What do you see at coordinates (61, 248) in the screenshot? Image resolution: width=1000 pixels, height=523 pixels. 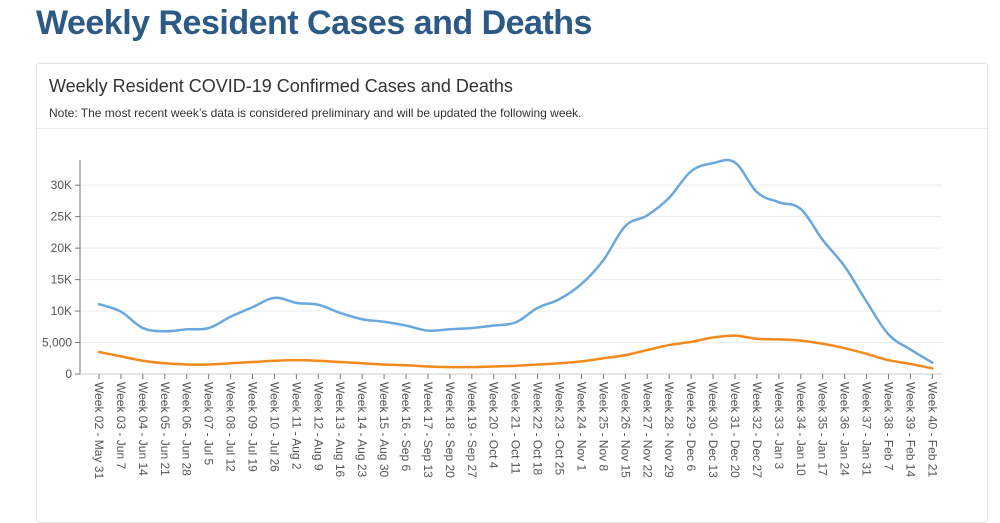 I see `y-tick-label: 20K` at bounding box center [61, 248].